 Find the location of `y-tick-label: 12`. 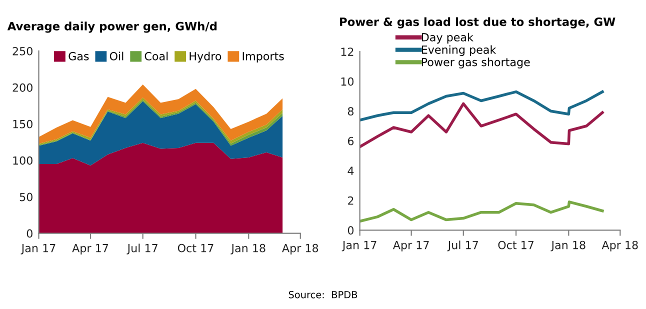

y-tick-label: 12 is located at coordinates (347, 52).